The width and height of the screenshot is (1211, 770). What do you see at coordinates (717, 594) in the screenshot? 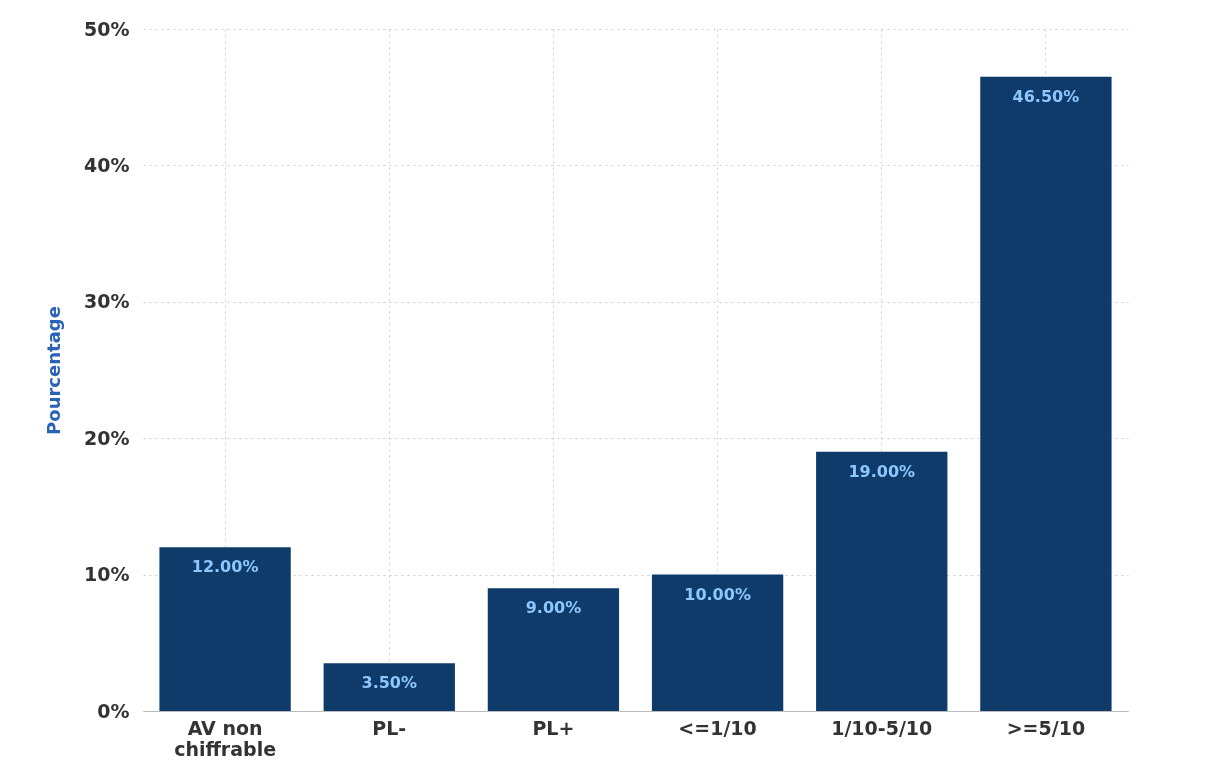
I see `data-label: 10.00%` at bounding box center [717, 594].